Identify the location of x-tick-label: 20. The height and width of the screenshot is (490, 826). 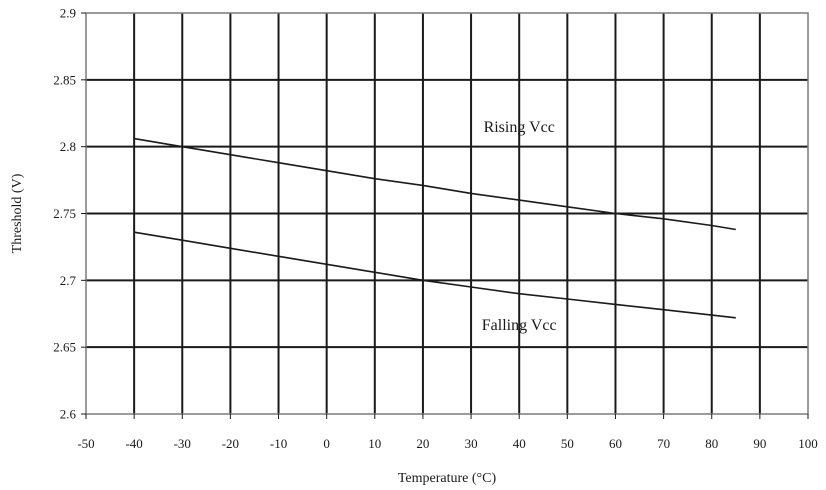
(422, 443).